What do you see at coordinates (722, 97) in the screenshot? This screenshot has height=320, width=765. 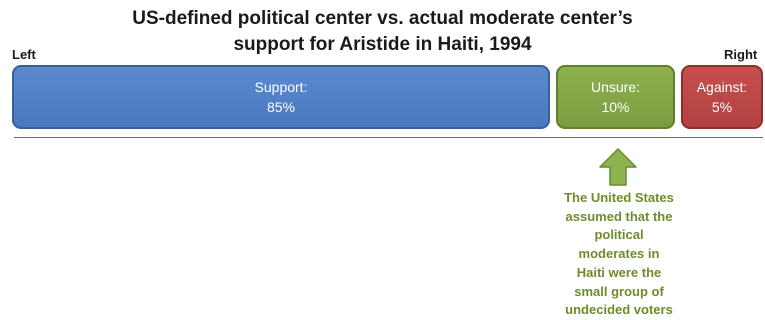 I see `against-segment: Against: 5%` at bounding box center [722, 97].